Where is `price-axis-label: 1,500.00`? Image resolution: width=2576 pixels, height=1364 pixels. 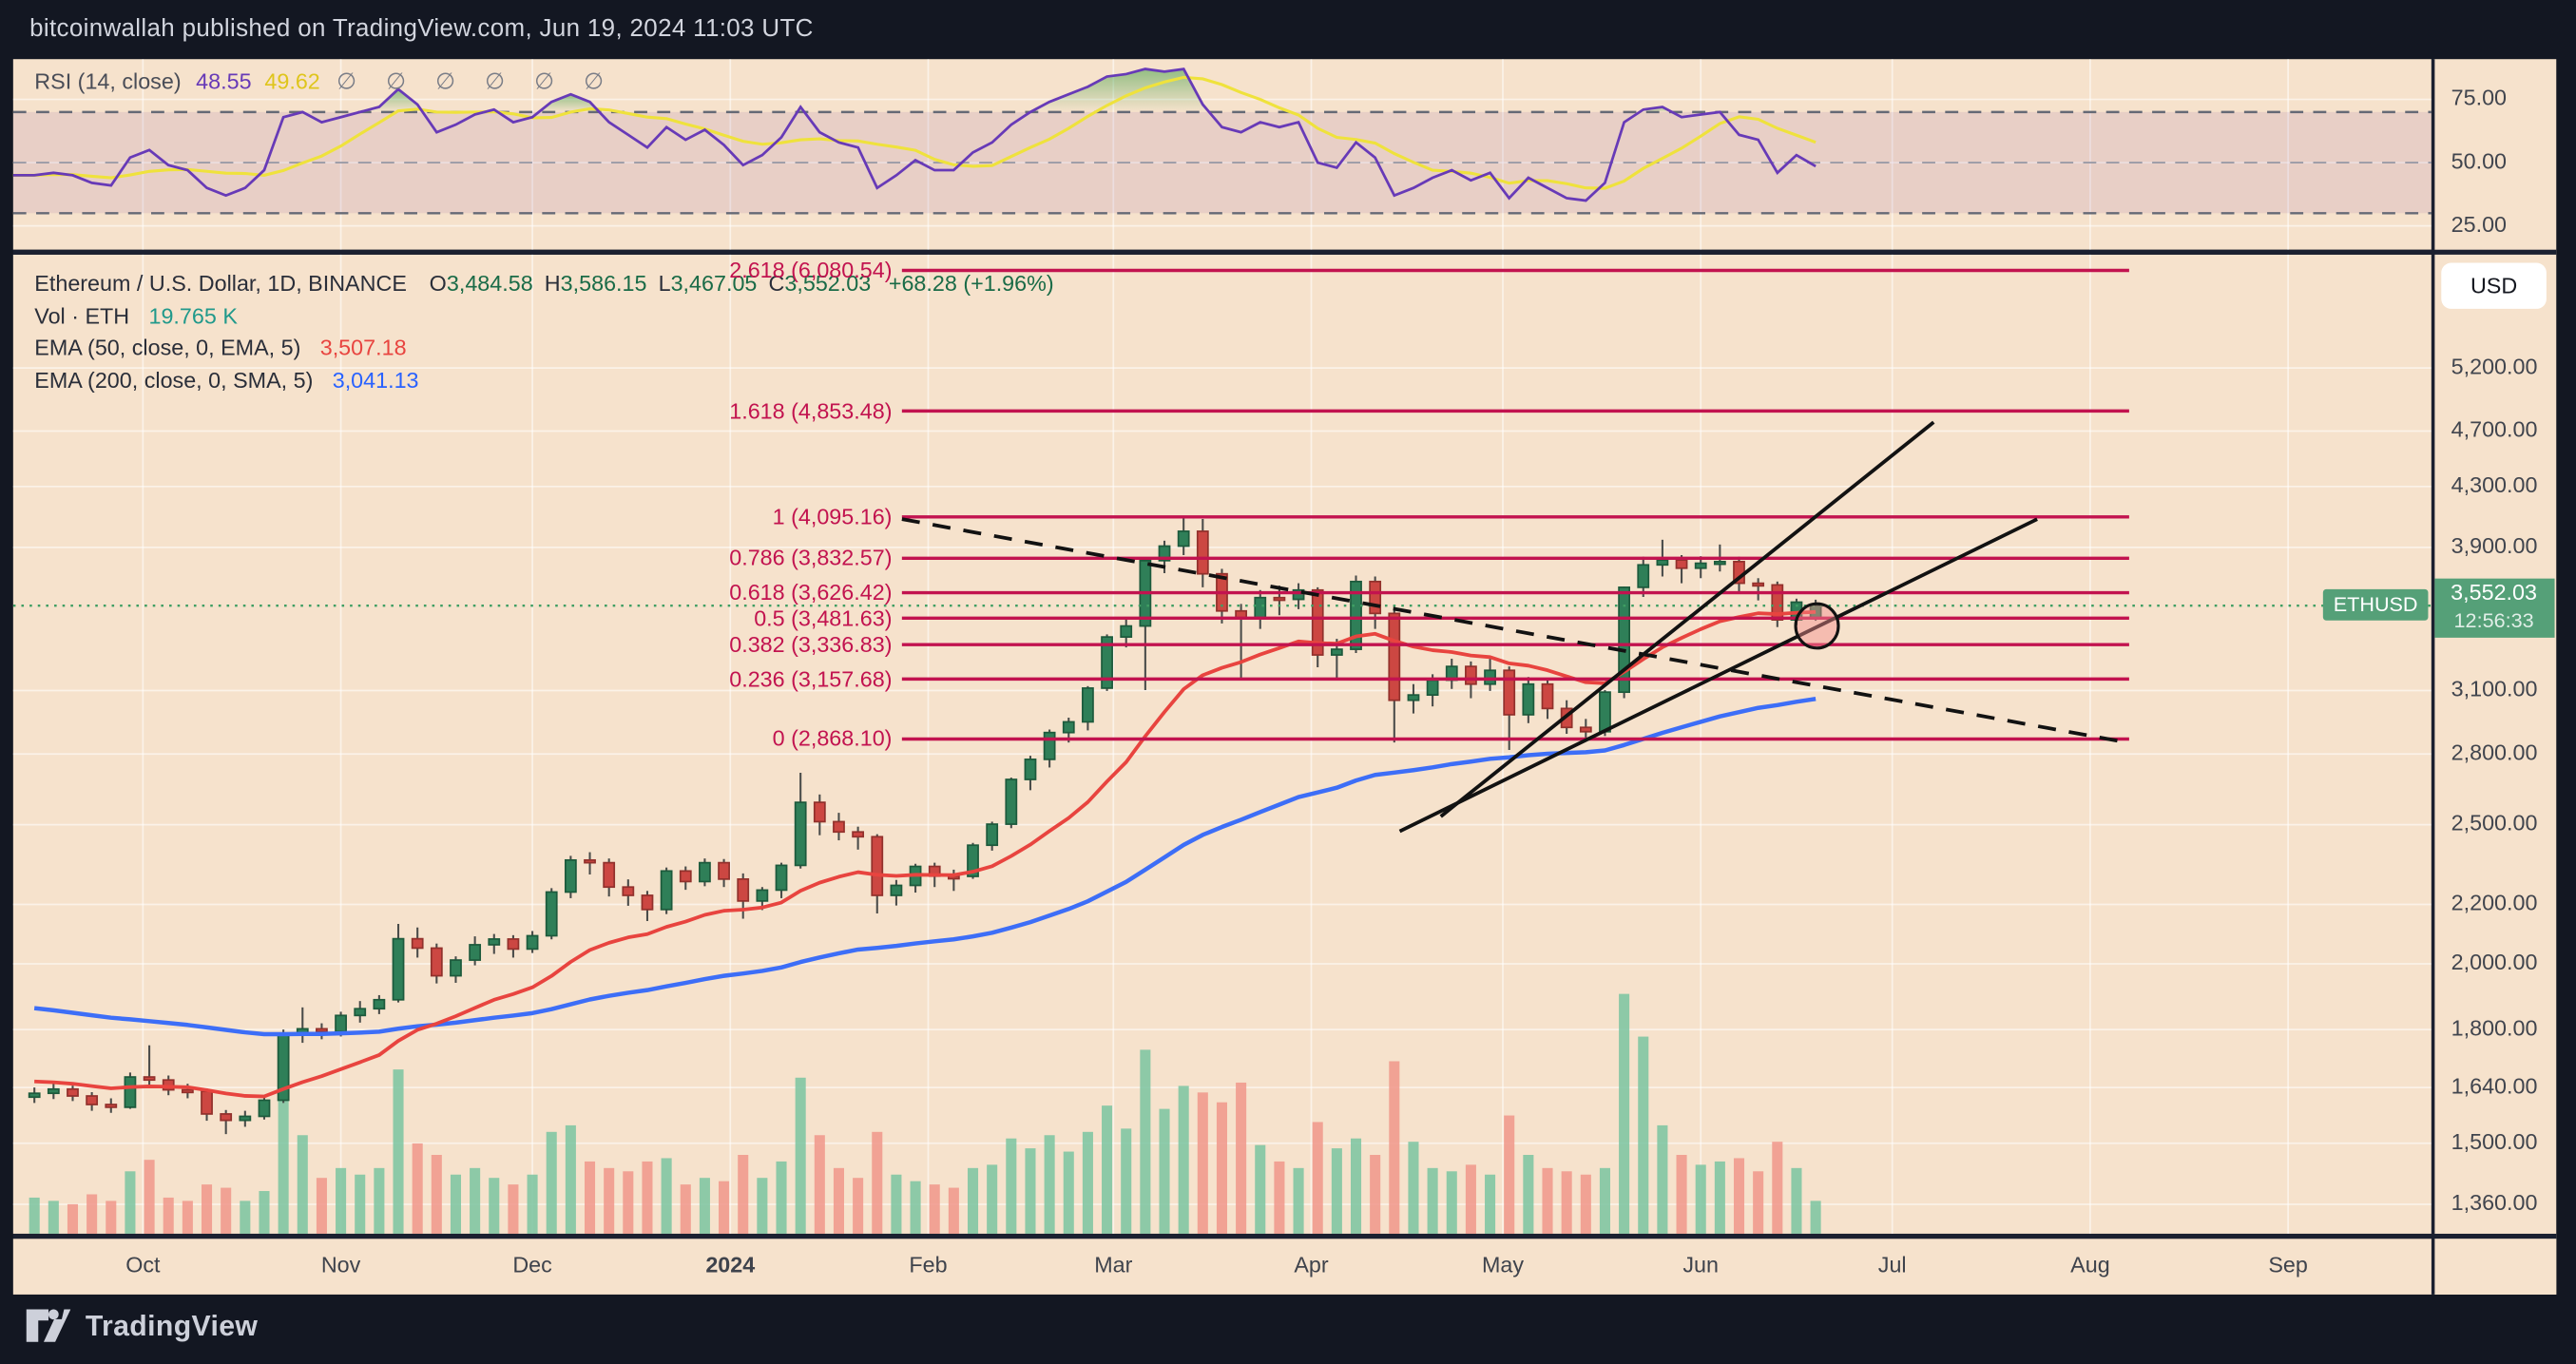 price-axis-label: 1,500.00 is located at coordinates (2494, 1141).